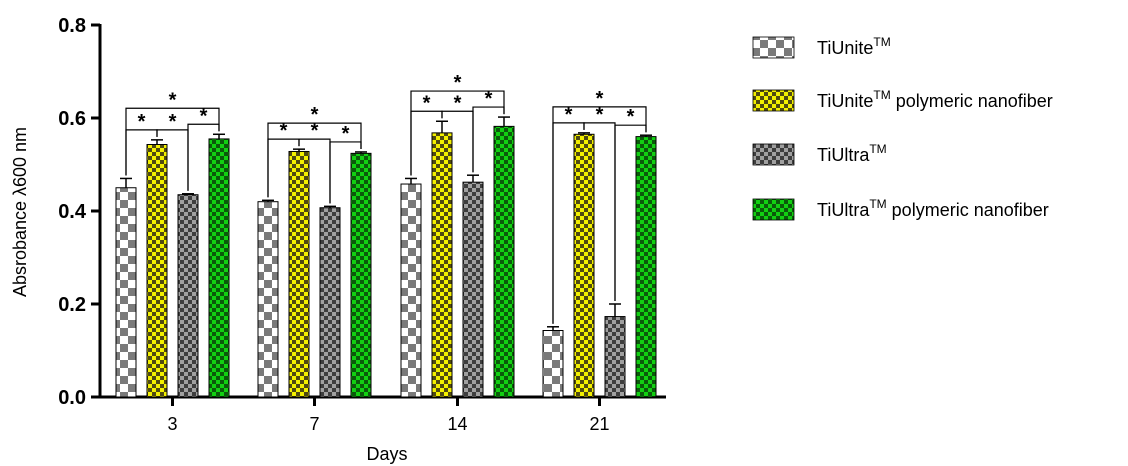 Image resolution: width=1128 pixels, height=466 pixels. I want to click on legend-item: TiUniteTM polymeric nanofiber, so click(902, 100).